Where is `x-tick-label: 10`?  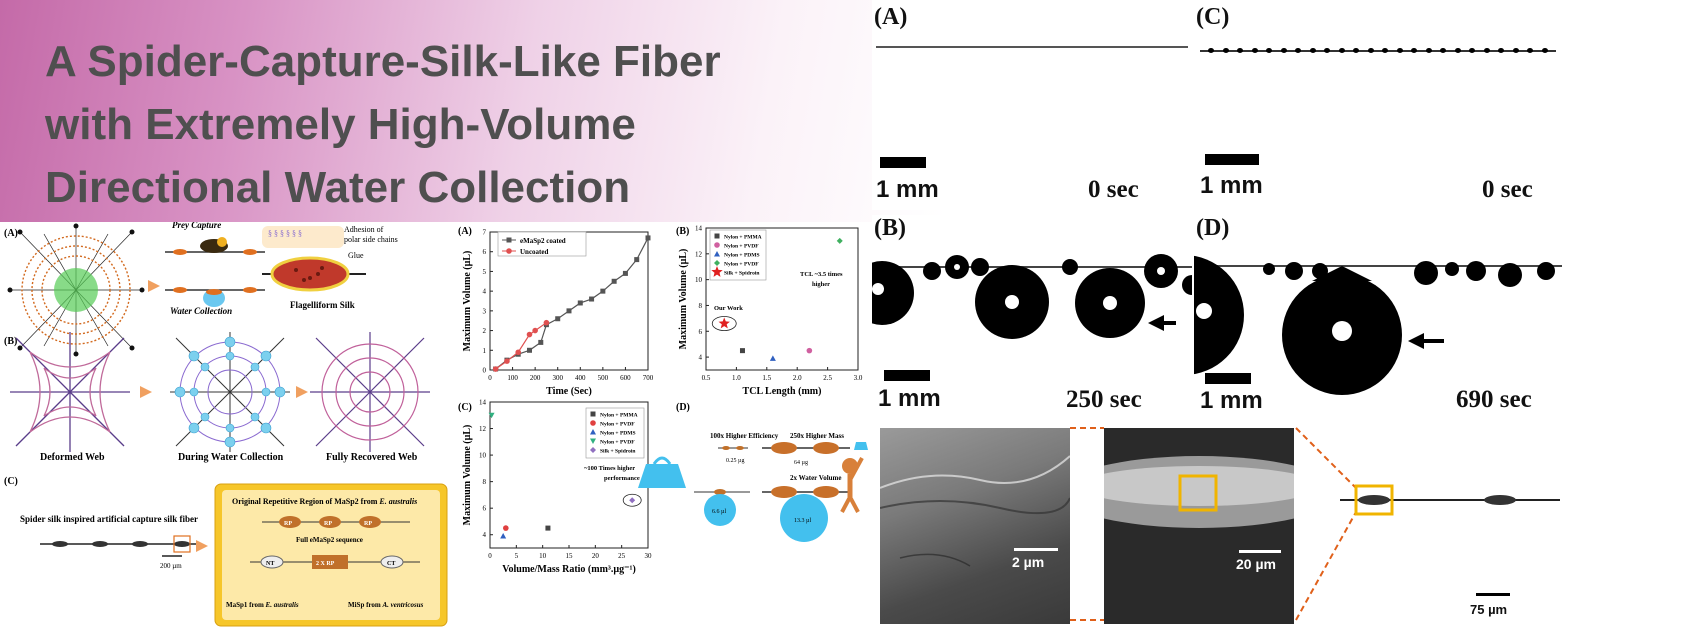
x-tick-label: 10 is located at coordinates (543, 556).